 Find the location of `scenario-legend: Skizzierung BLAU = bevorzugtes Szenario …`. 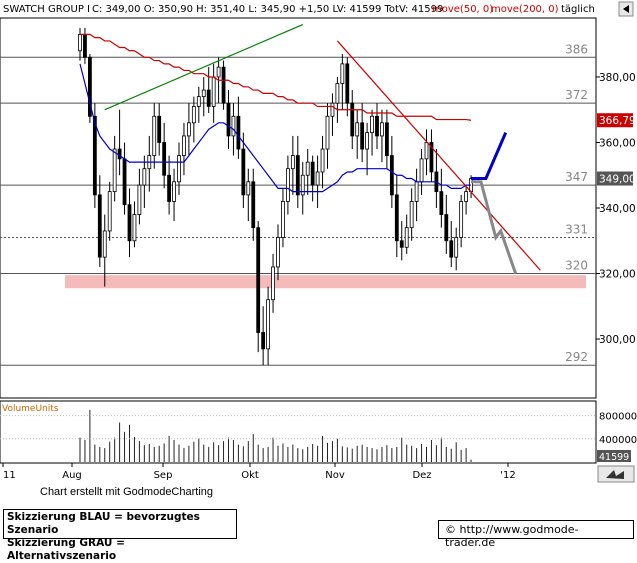

scenario-legend: Skizzierung BLAU = bevorzugtes Szenario … is located at coordinates (120, 535).